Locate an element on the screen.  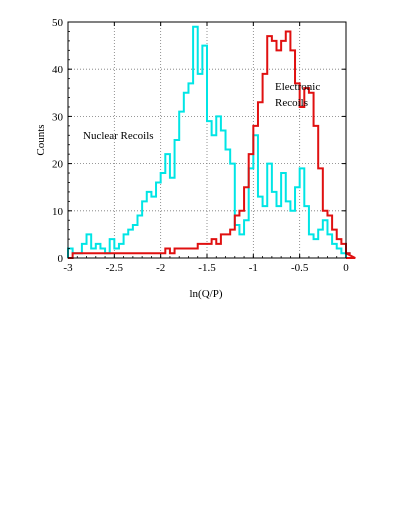
y-tick-label: 30 is located at coordinates (58, 117).